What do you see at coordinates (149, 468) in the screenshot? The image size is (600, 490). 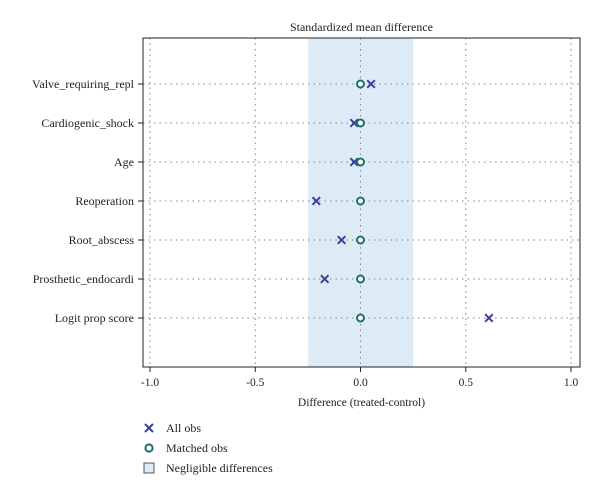 I see `square-swatch-icon` at bounding box center [149, 468].